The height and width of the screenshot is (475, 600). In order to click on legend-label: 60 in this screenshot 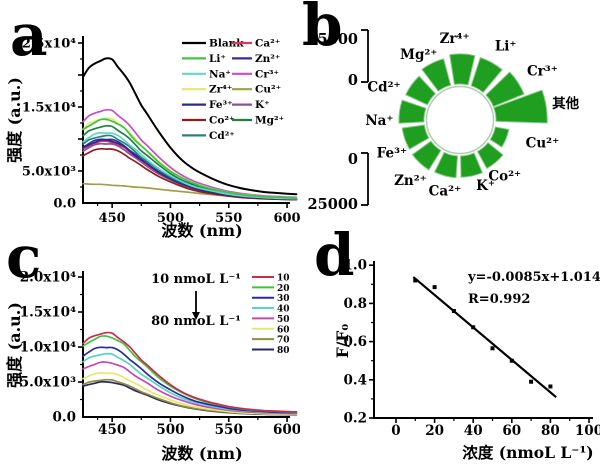, I will do `click(283, 330)`.